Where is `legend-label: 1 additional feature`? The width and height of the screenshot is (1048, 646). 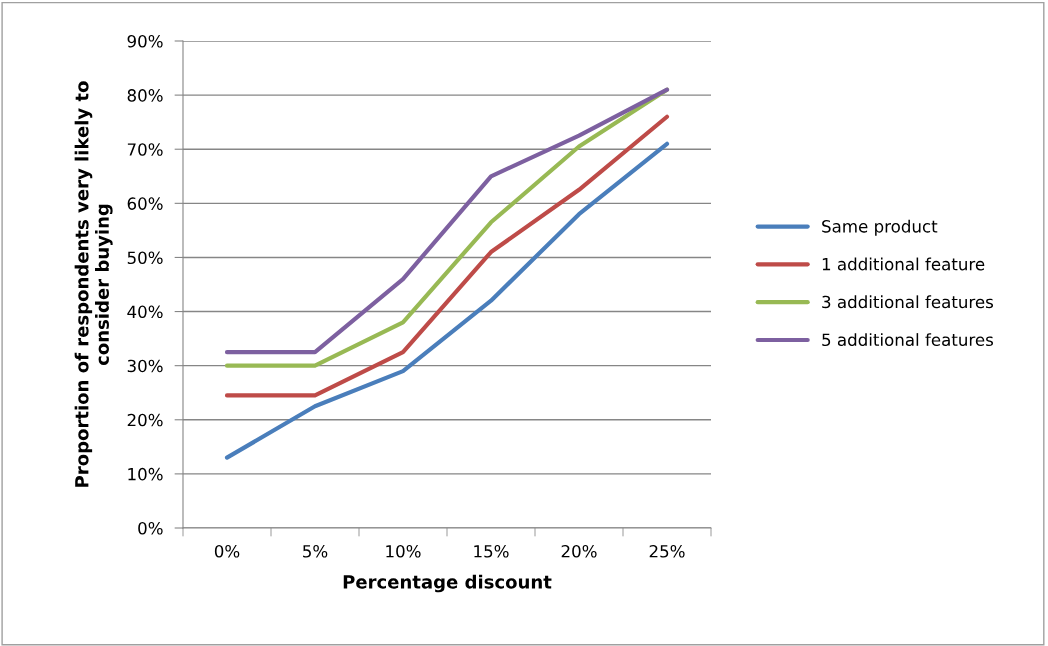
legend-label: 1 additional feature is located at coordinates (903, 264).